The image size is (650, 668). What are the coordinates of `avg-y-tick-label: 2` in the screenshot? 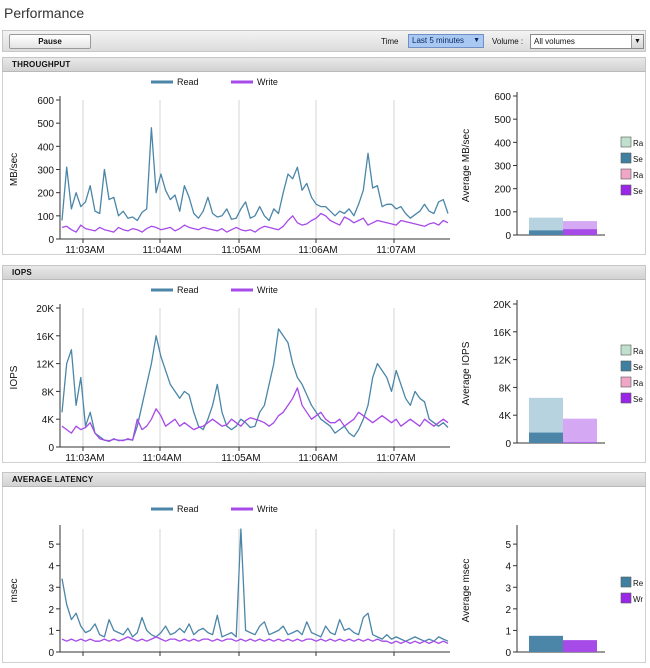 It's located at (508, 610).